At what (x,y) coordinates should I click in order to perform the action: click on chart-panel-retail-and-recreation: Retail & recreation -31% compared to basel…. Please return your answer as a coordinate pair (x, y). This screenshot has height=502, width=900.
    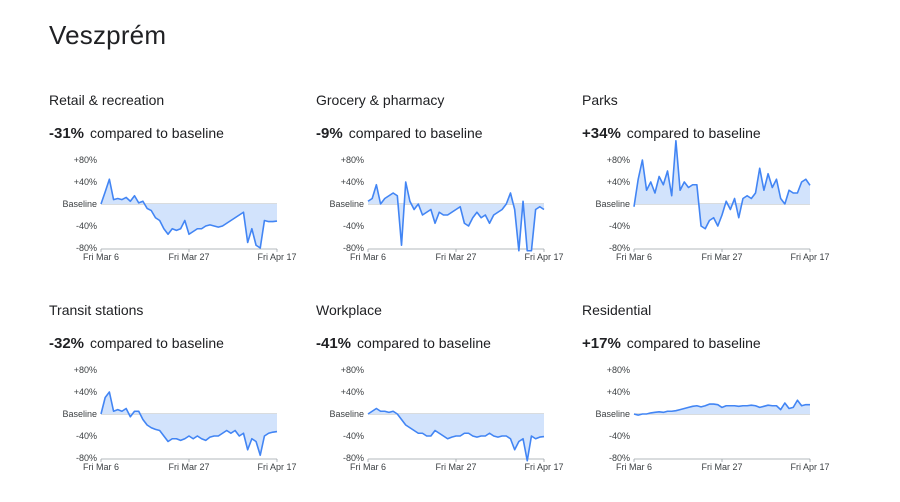
    Looking at the image, I should click on (174, 192).